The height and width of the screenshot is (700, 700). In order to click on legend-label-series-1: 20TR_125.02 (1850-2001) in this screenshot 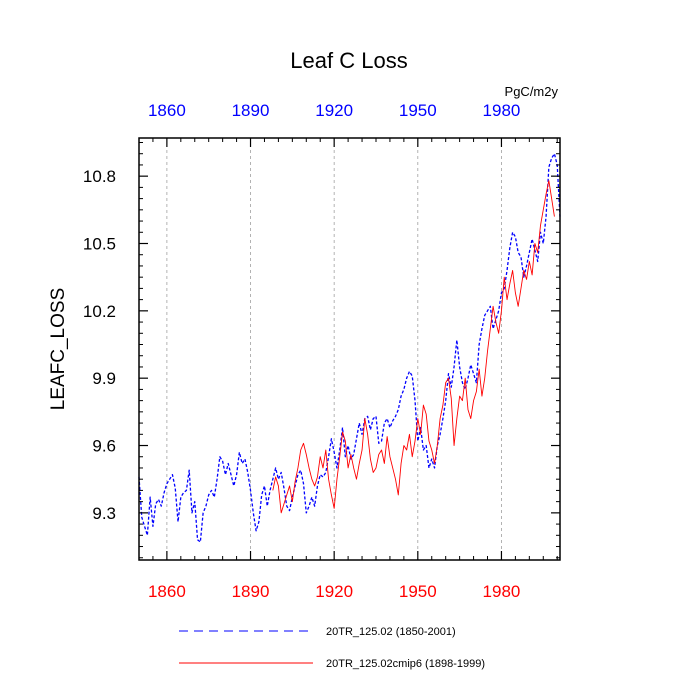, I will do `click(391, 632)`.